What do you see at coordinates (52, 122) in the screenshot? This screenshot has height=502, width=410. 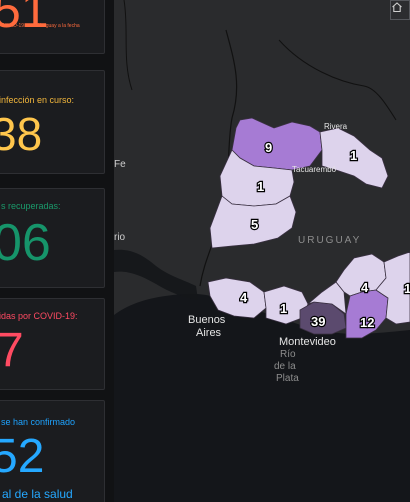 I see `active-card: infección en curso: 38` at bounding box center [52, 122].